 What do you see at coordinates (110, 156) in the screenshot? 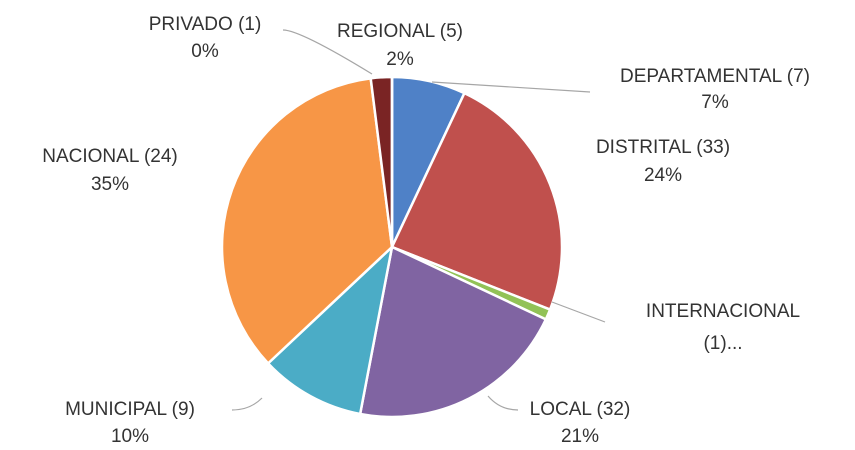
I see `slice-label: NACIONAL (24)` at bounding box center [110, 156].